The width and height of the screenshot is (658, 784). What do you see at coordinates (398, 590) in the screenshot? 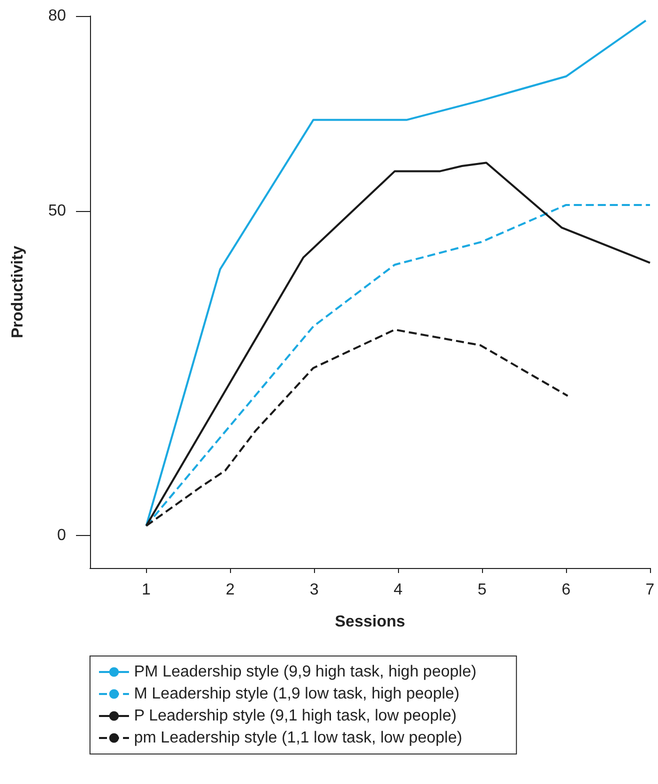
I see `x-tick-label: 4` at bounding box center [398, 590].